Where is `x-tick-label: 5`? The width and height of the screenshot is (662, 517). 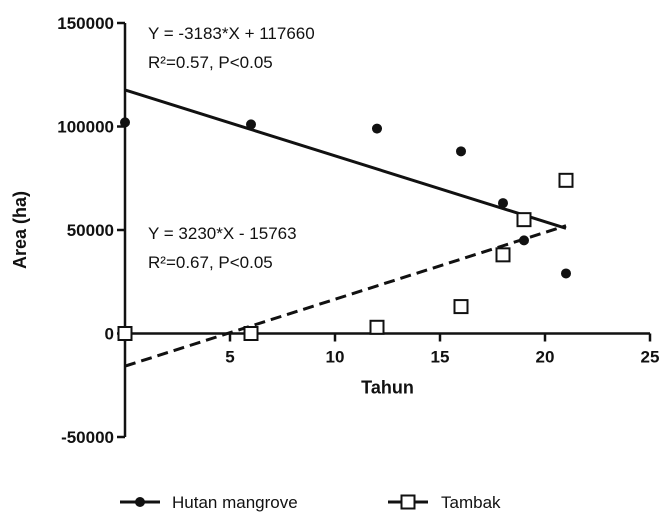
x-tick-label: 5 is located at coordinates (229, 357).